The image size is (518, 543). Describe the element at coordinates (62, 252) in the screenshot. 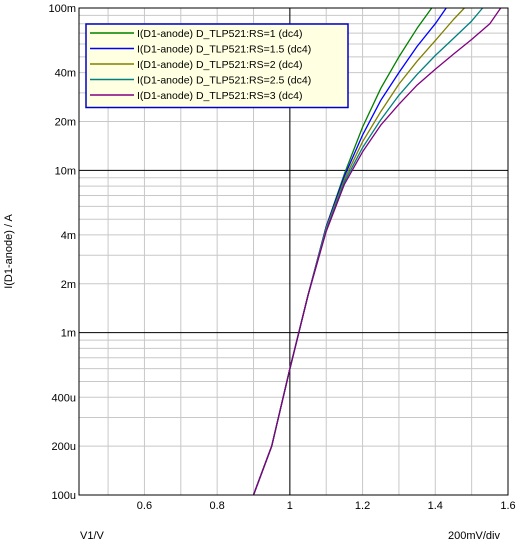

I see `y-tick-labels: 100m 40m 20m 10m 4m 2m 1m 400u 200u 100u` at that location.